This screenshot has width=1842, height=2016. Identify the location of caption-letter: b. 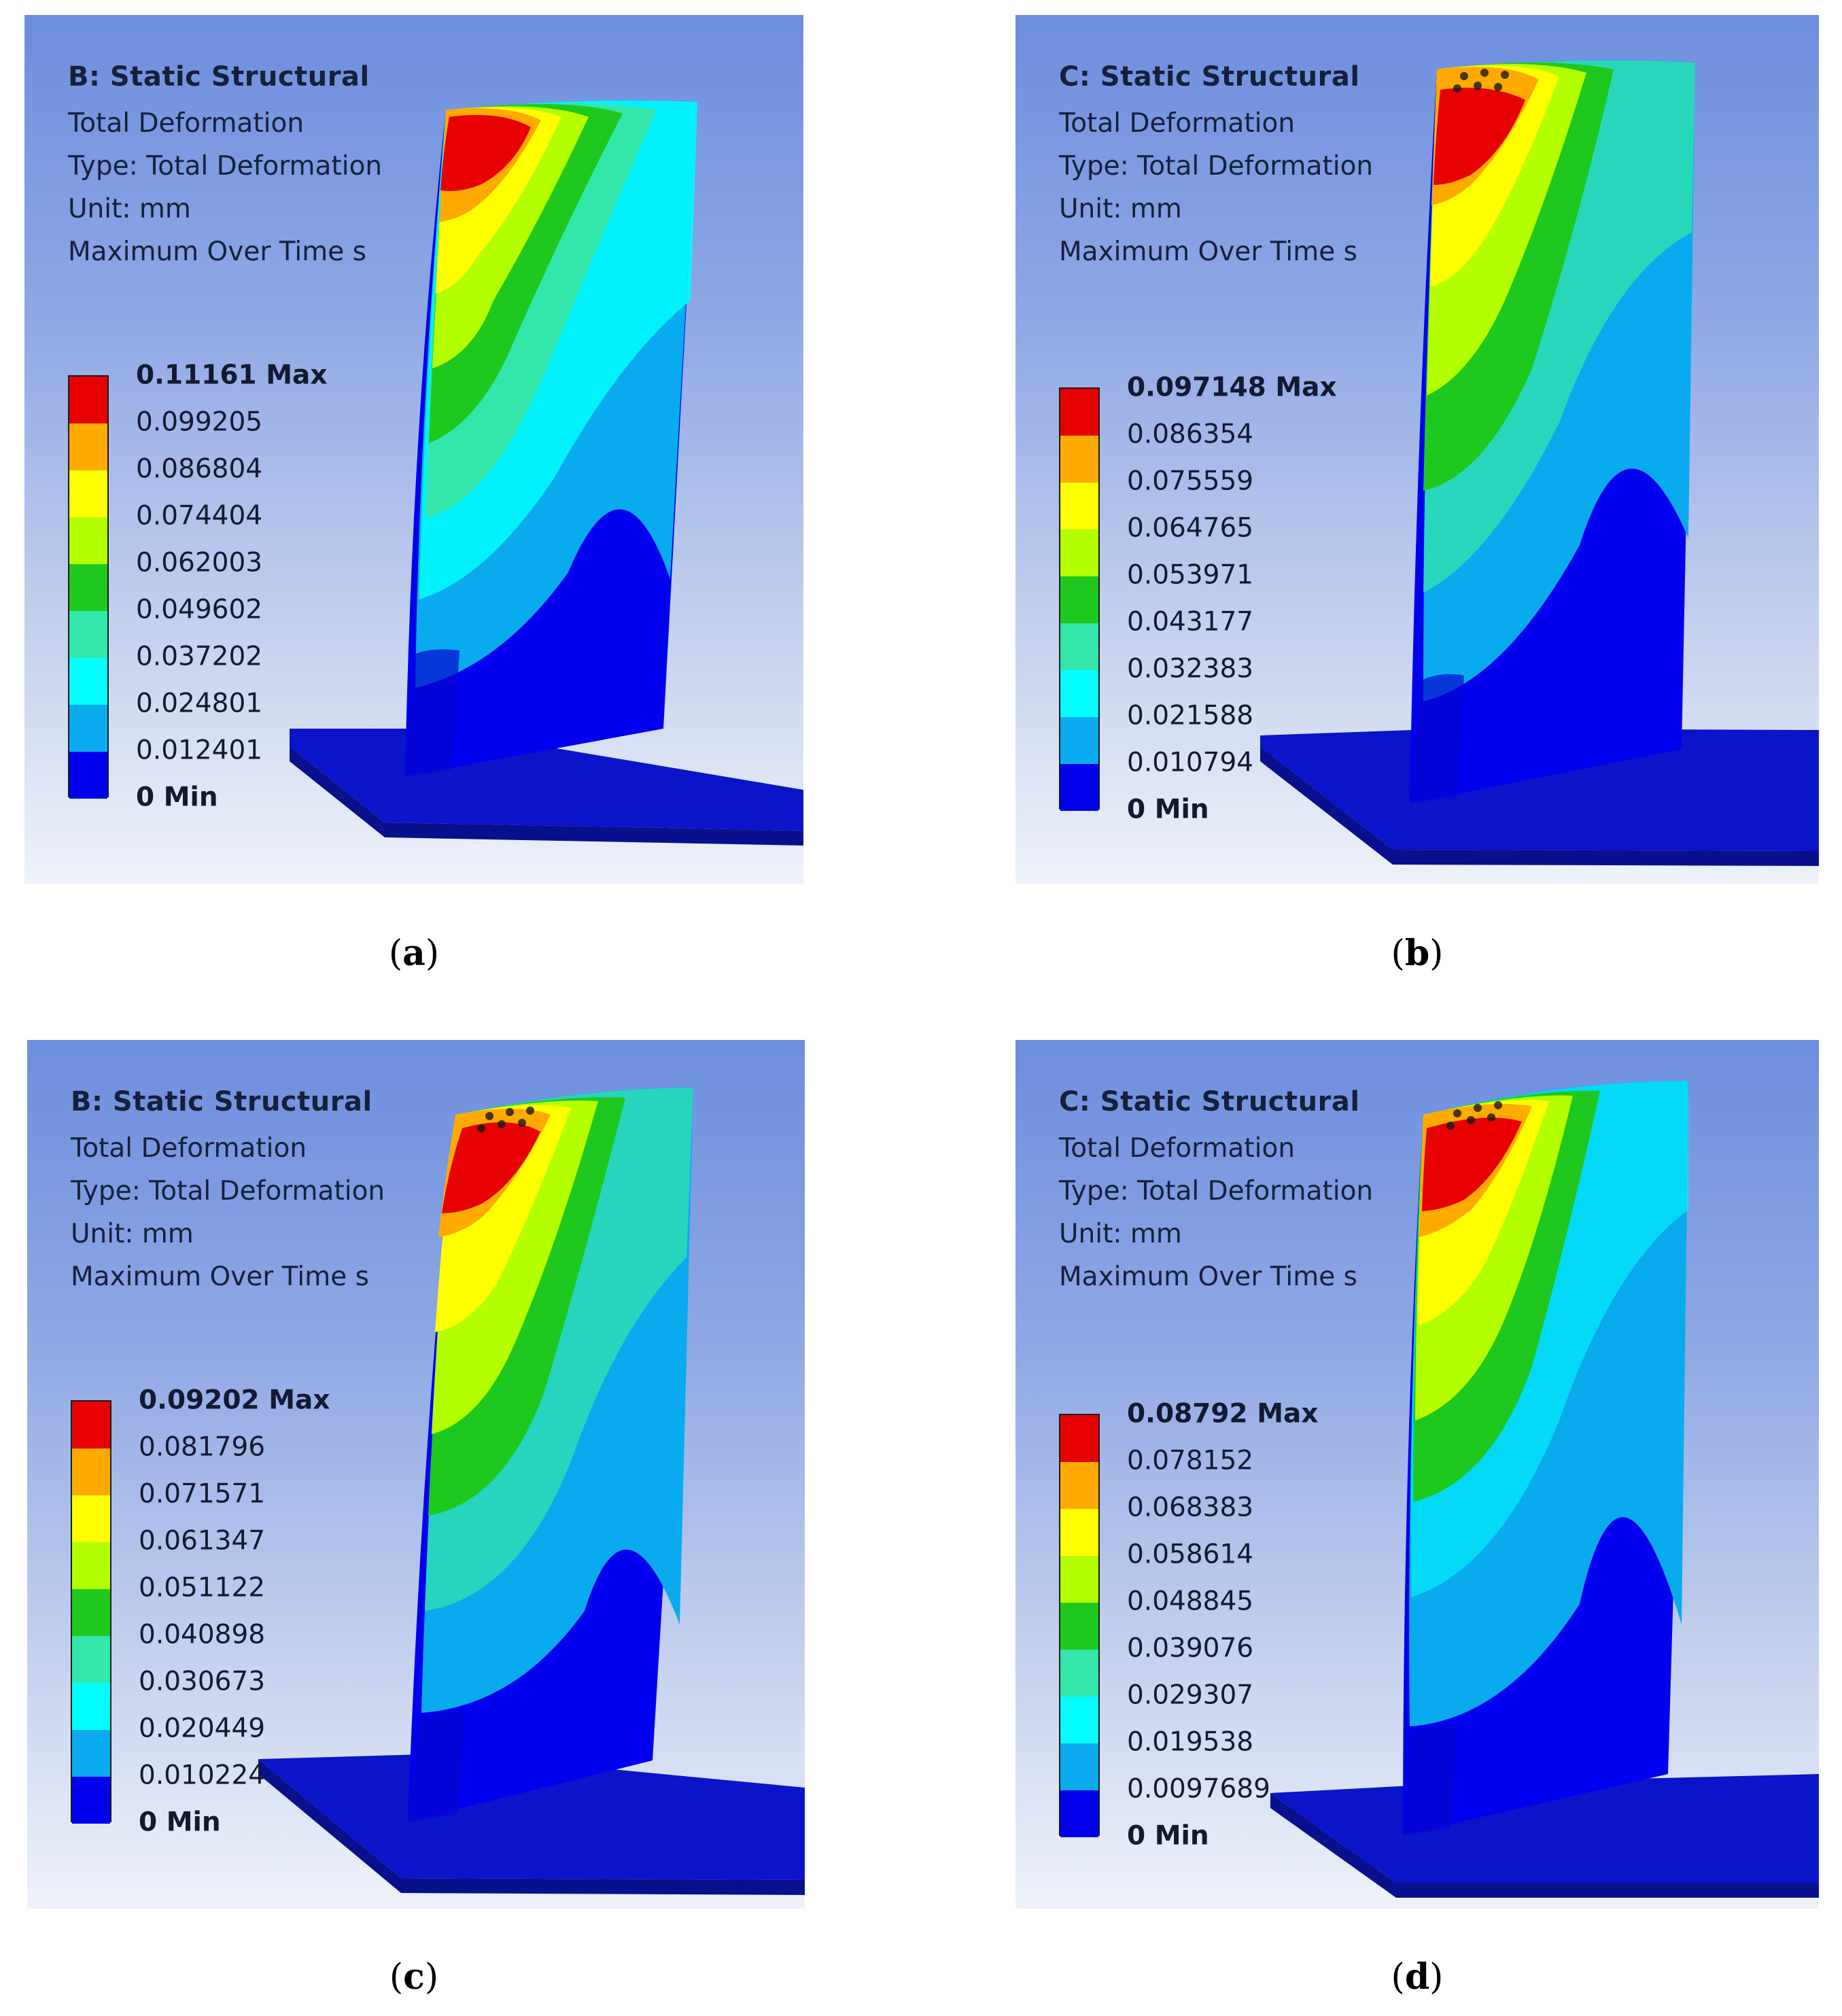
(1417, 953).